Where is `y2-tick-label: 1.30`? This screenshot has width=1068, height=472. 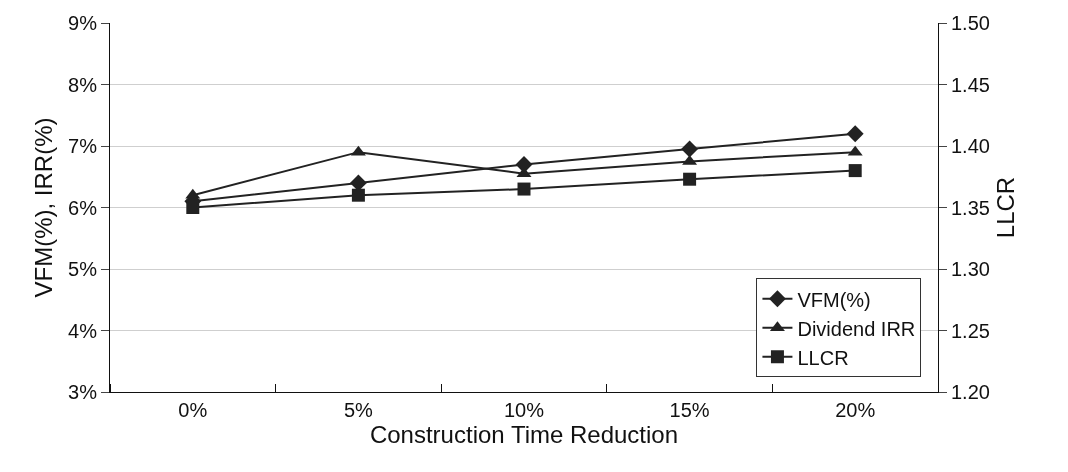 y2-tick-label: 1.30 is located at coordinates (970, 269).